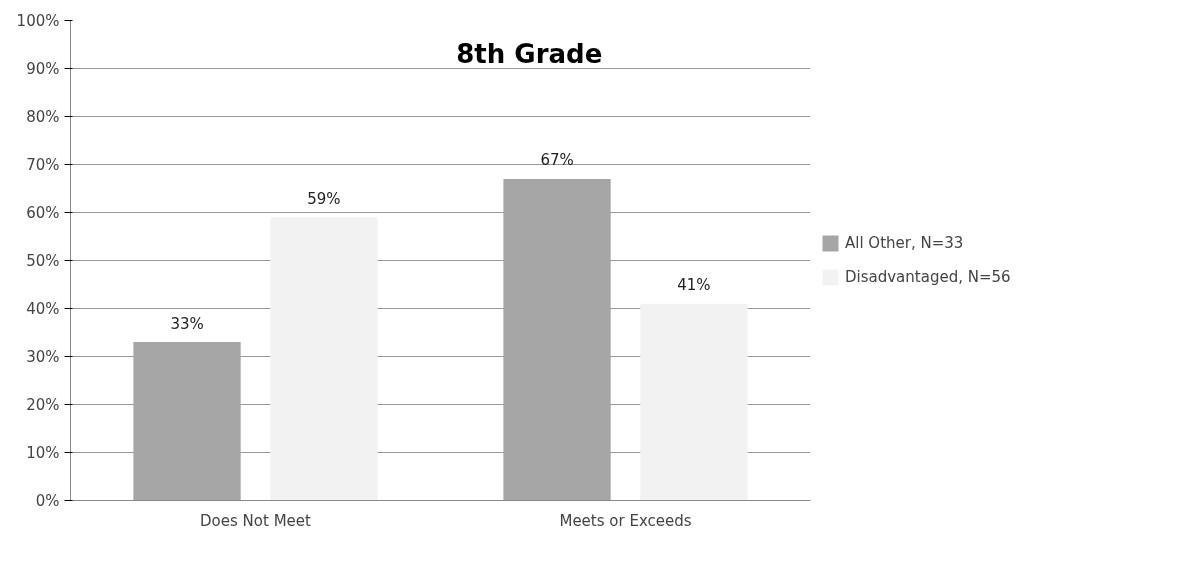 The width and height of the screenshot is (1180, 587). Describe the element at coordinates (43, 260) in the screenshot. I see `y-tick-label: 50%` at that location.